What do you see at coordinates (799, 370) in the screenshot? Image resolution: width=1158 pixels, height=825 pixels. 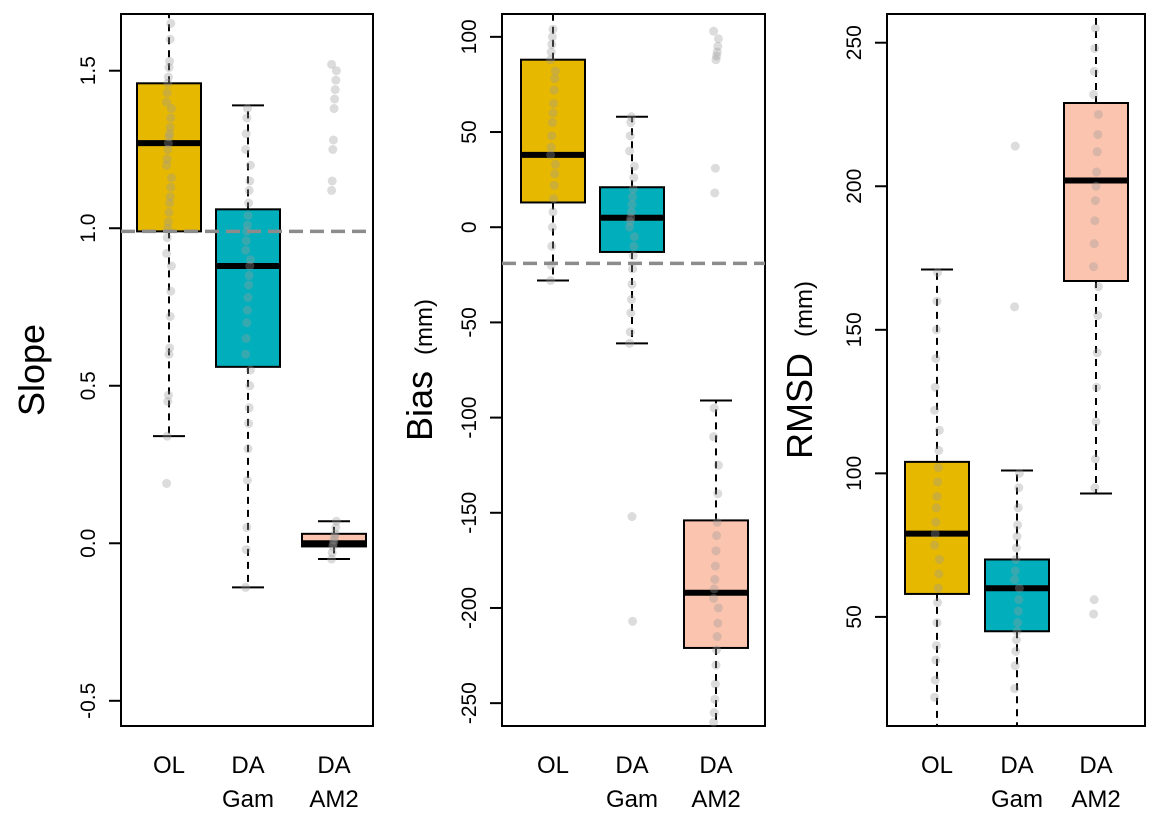 I see `panel-rmsd-ylabel: RMSD (mm)` at bounding box center [799, 370].